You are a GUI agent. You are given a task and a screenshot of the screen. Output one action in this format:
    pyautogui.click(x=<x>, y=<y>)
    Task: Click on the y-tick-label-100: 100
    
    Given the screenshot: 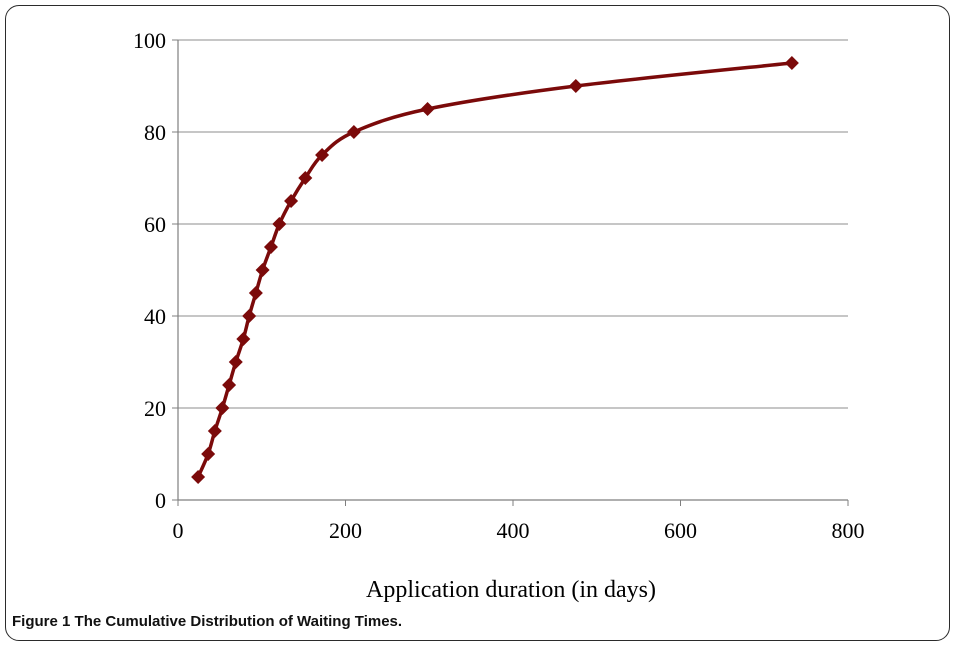 What is the action you would take?
    pyautogui.click(x=149, y=40)
    